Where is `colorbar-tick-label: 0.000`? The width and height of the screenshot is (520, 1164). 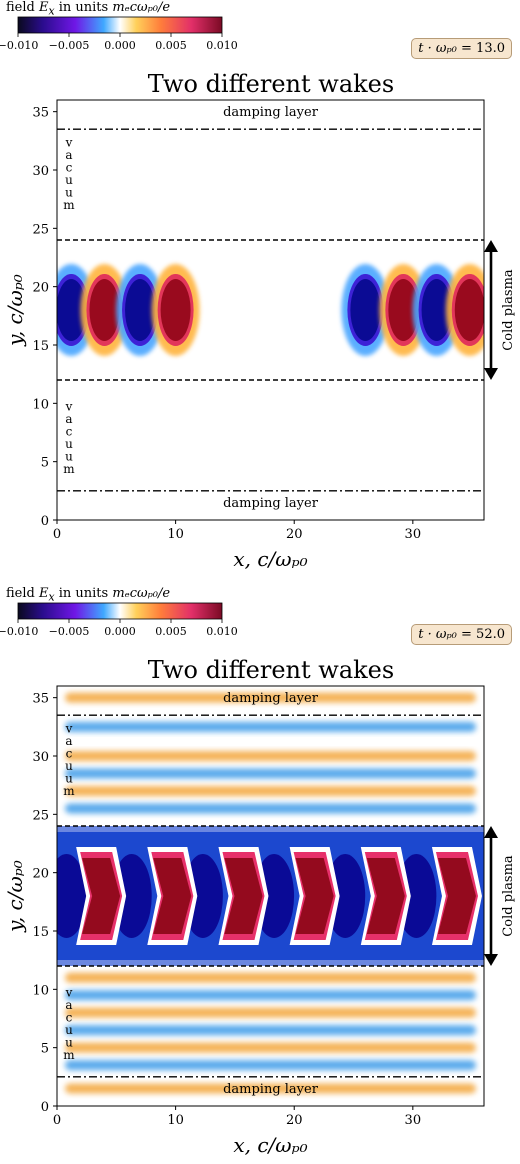 colorbar-tick-label: 0.000 is located at coordinates (120, 631).